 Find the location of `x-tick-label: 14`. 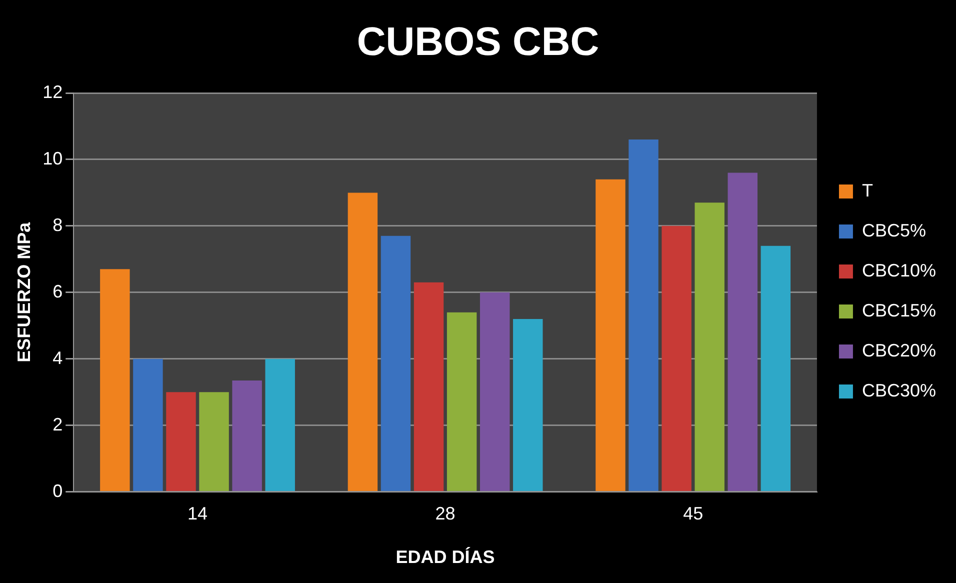

x-tick-label: 14 is located at coordinates (197, 514).